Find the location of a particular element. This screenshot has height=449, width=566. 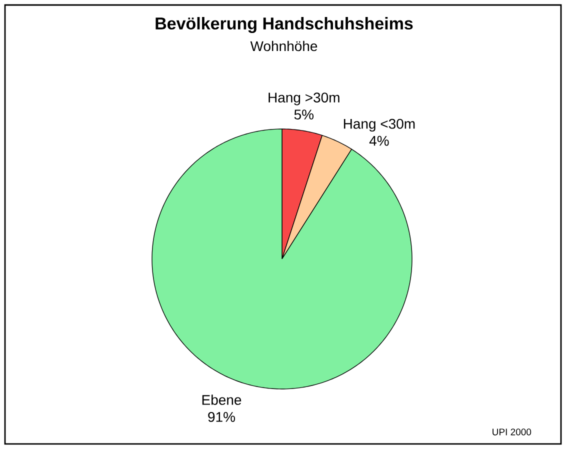

data-label: 91% is located at coordinates (222, 417).